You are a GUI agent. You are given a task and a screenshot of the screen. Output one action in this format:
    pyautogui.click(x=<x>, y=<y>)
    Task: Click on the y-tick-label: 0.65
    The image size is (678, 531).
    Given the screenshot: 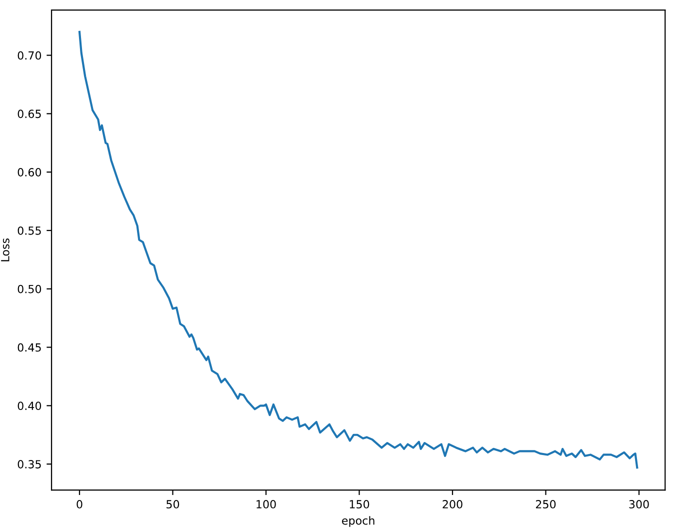 What is the action you would take?
    pyautogui.click(x=29, y=114)
    